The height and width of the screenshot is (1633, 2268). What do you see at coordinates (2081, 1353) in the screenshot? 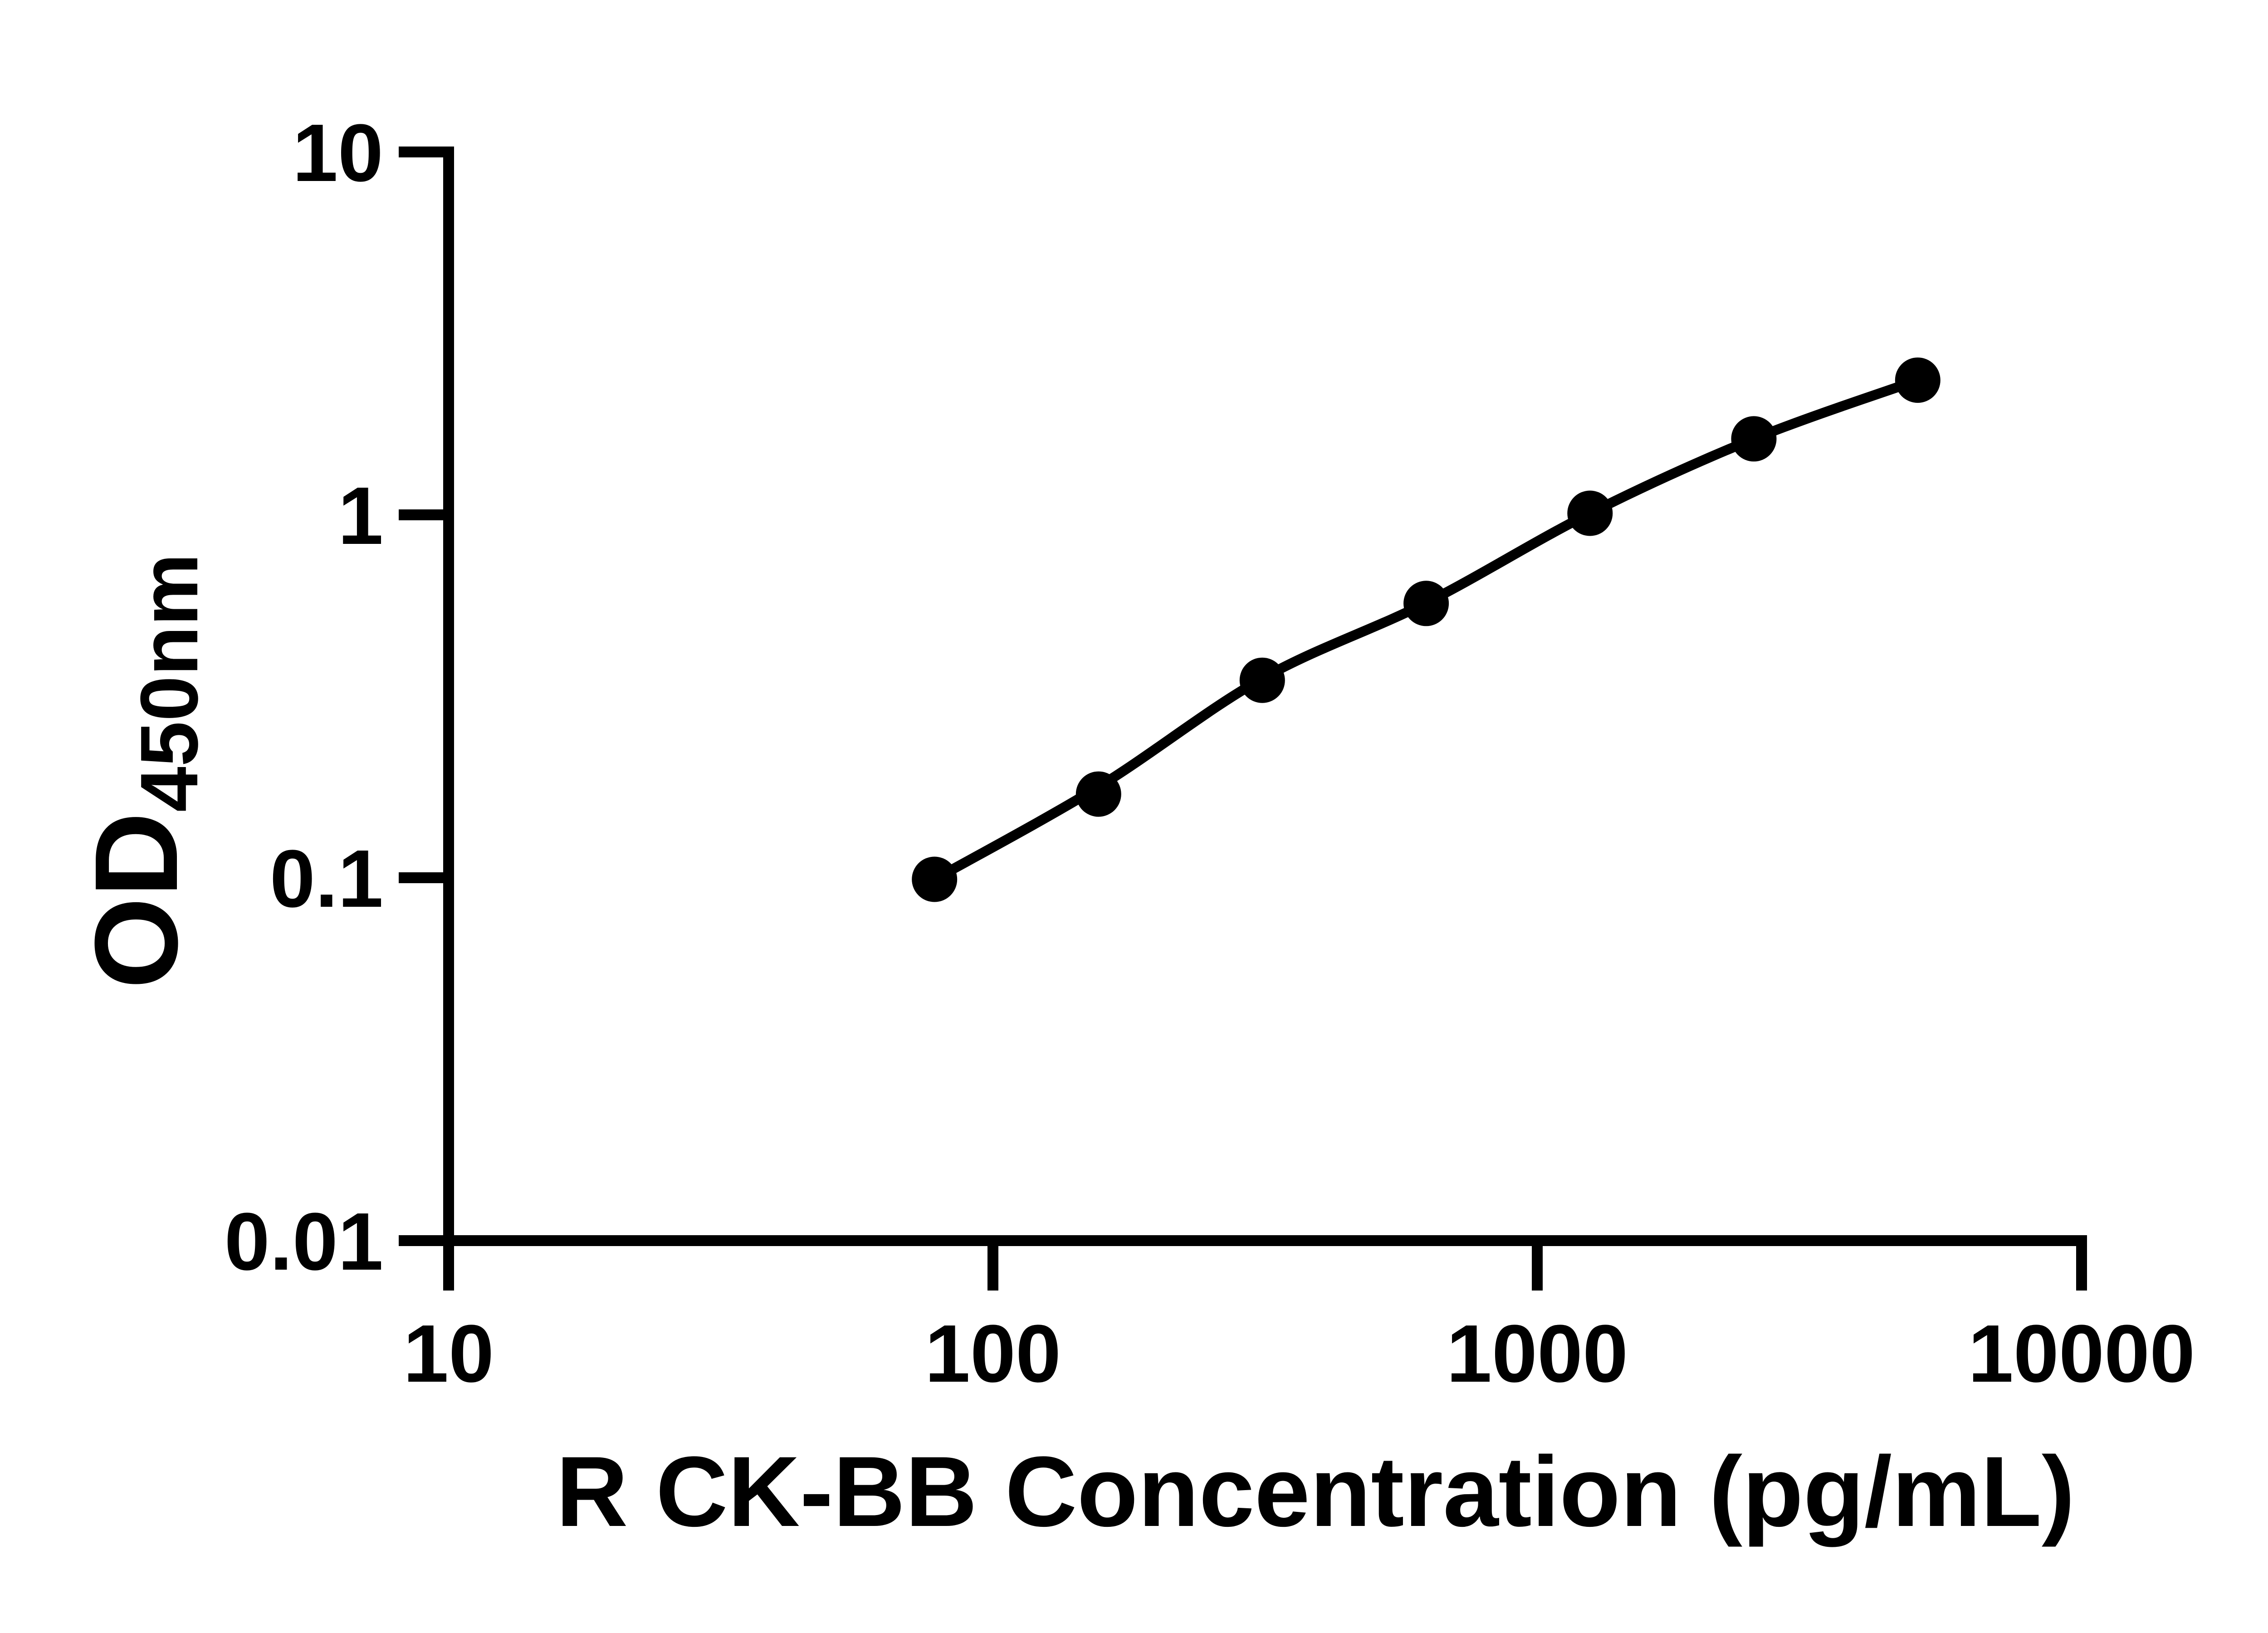
I see `x-tick-label: 10000` at bounding box center [2081, 1353].